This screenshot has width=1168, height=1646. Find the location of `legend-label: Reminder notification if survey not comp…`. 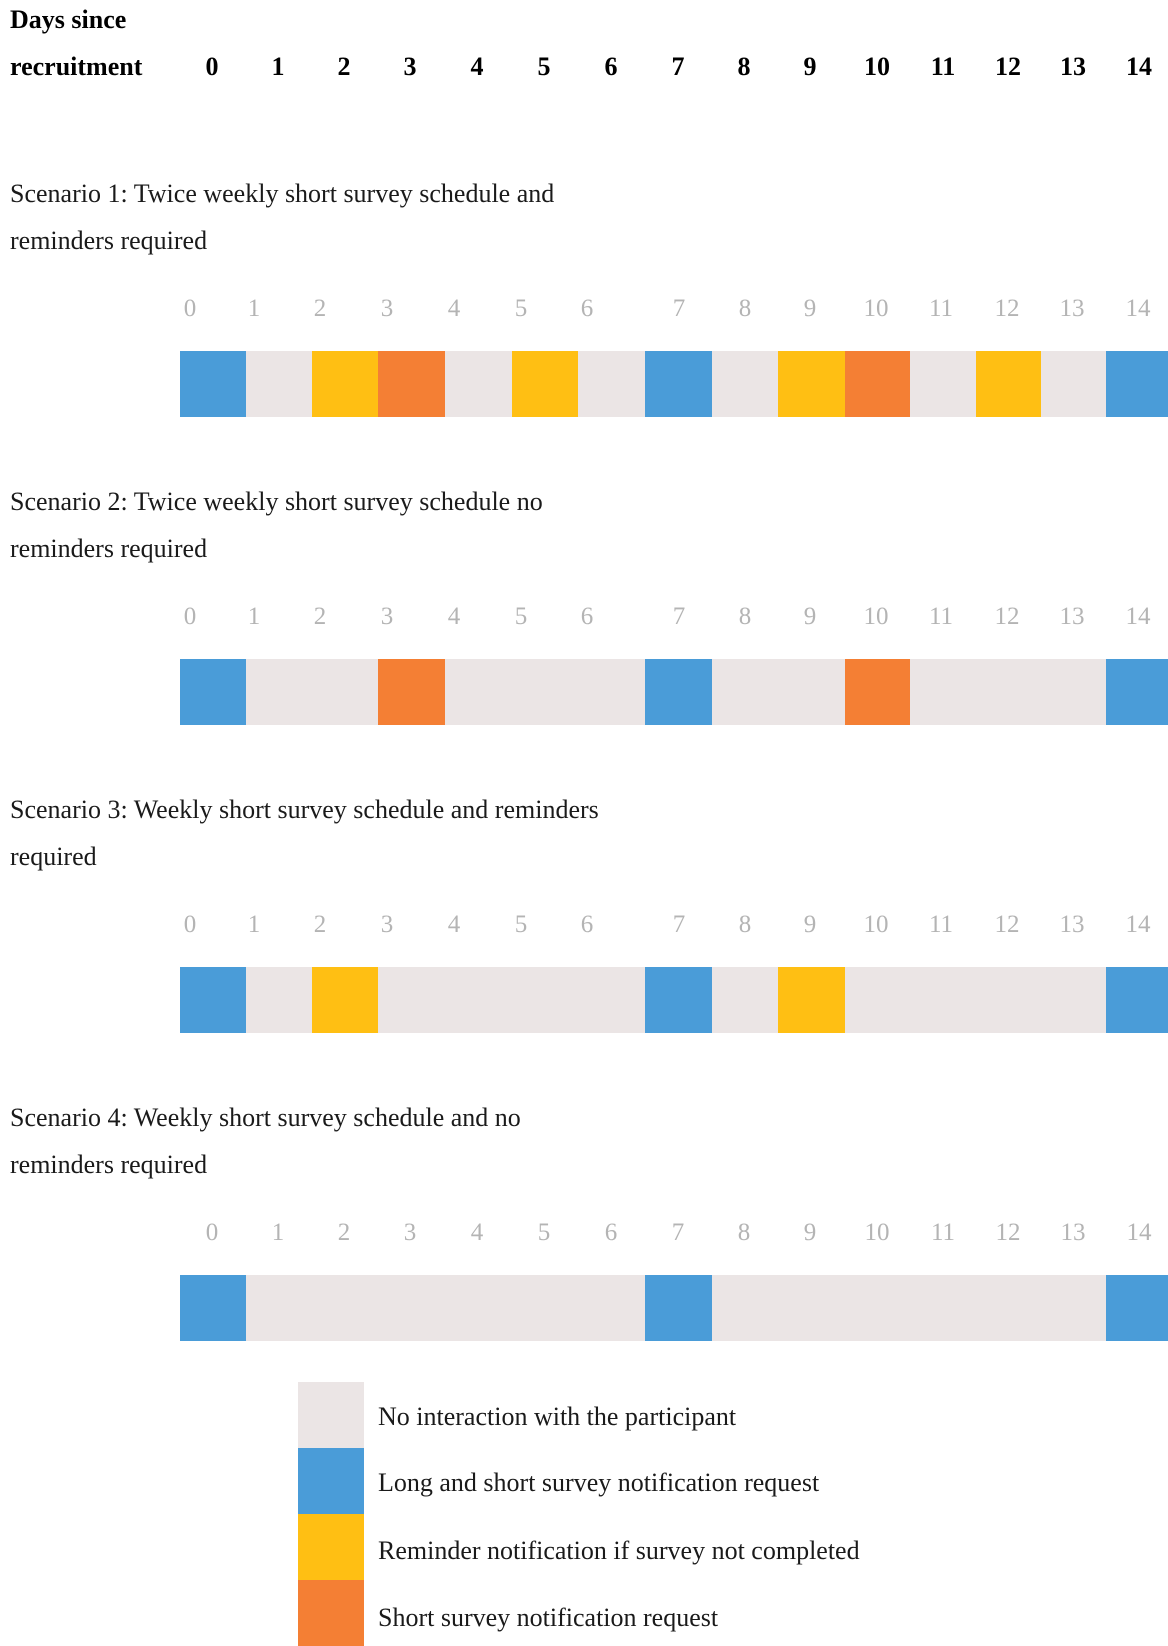

legend-label: Reminder notification if survey not comp… is located at coordinates (619, 1550).